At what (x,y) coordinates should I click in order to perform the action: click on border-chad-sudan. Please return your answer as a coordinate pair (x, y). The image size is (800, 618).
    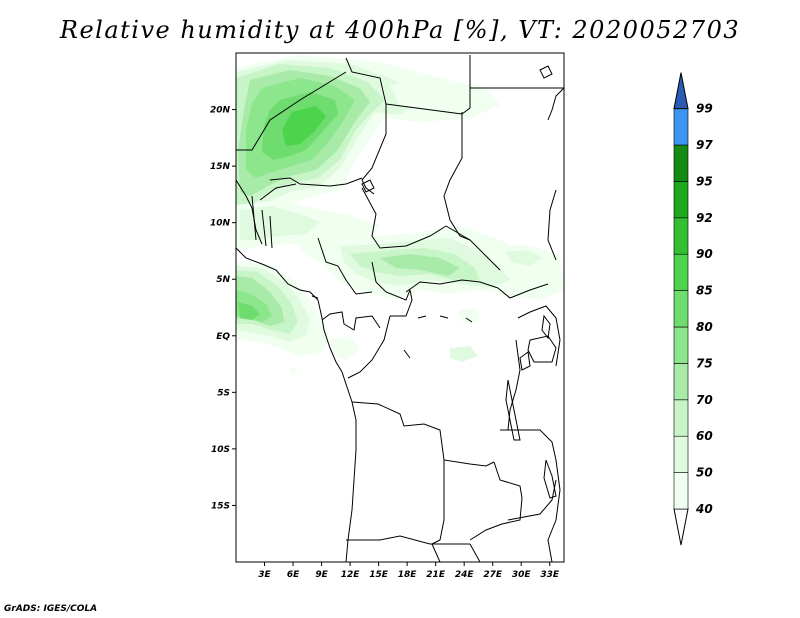
    Looking at the image, I should click on (457, 176).